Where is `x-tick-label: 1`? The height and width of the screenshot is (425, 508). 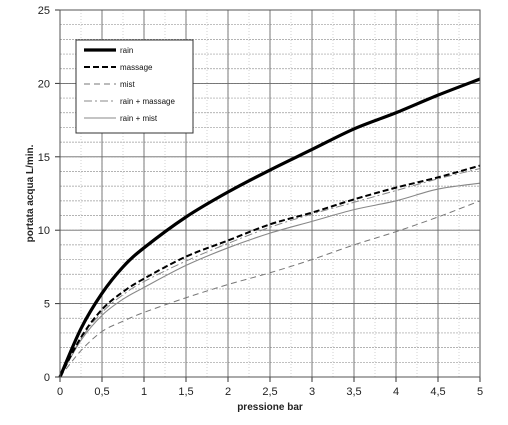 x-tick-label: 1 is located at coordinates (144, 392).